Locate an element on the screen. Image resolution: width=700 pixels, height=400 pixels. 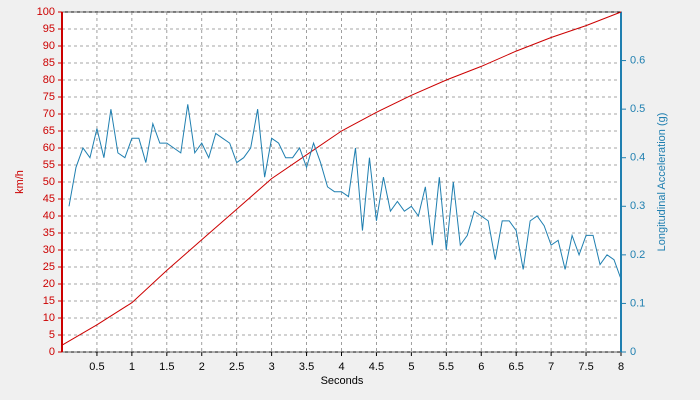
y2-tick-label: 0 is located at coordinates (633, 352).